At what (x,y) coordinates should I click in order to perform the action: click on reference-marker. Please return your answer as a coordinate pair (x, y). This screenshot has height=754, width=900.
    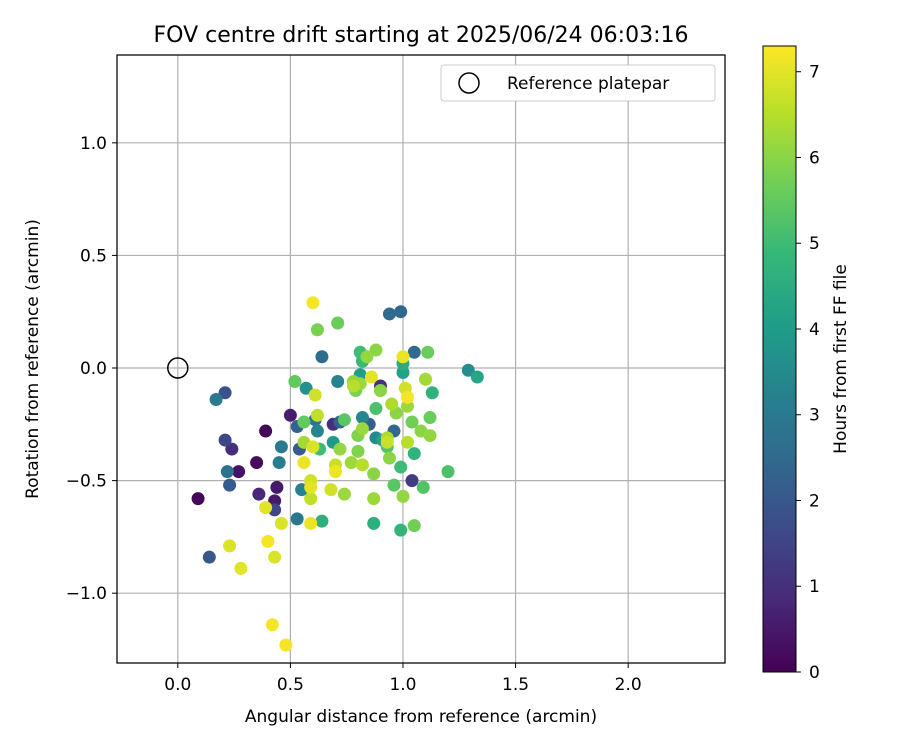
    Looking at the image, I should click on (178, 368).